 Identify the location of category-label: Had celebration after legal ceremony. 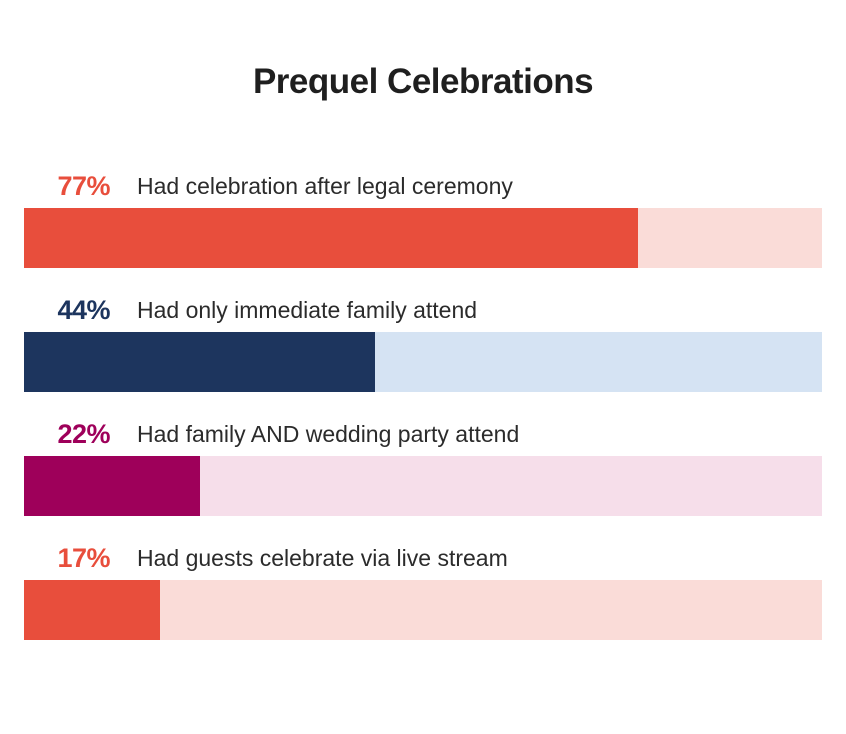
(325, 185).